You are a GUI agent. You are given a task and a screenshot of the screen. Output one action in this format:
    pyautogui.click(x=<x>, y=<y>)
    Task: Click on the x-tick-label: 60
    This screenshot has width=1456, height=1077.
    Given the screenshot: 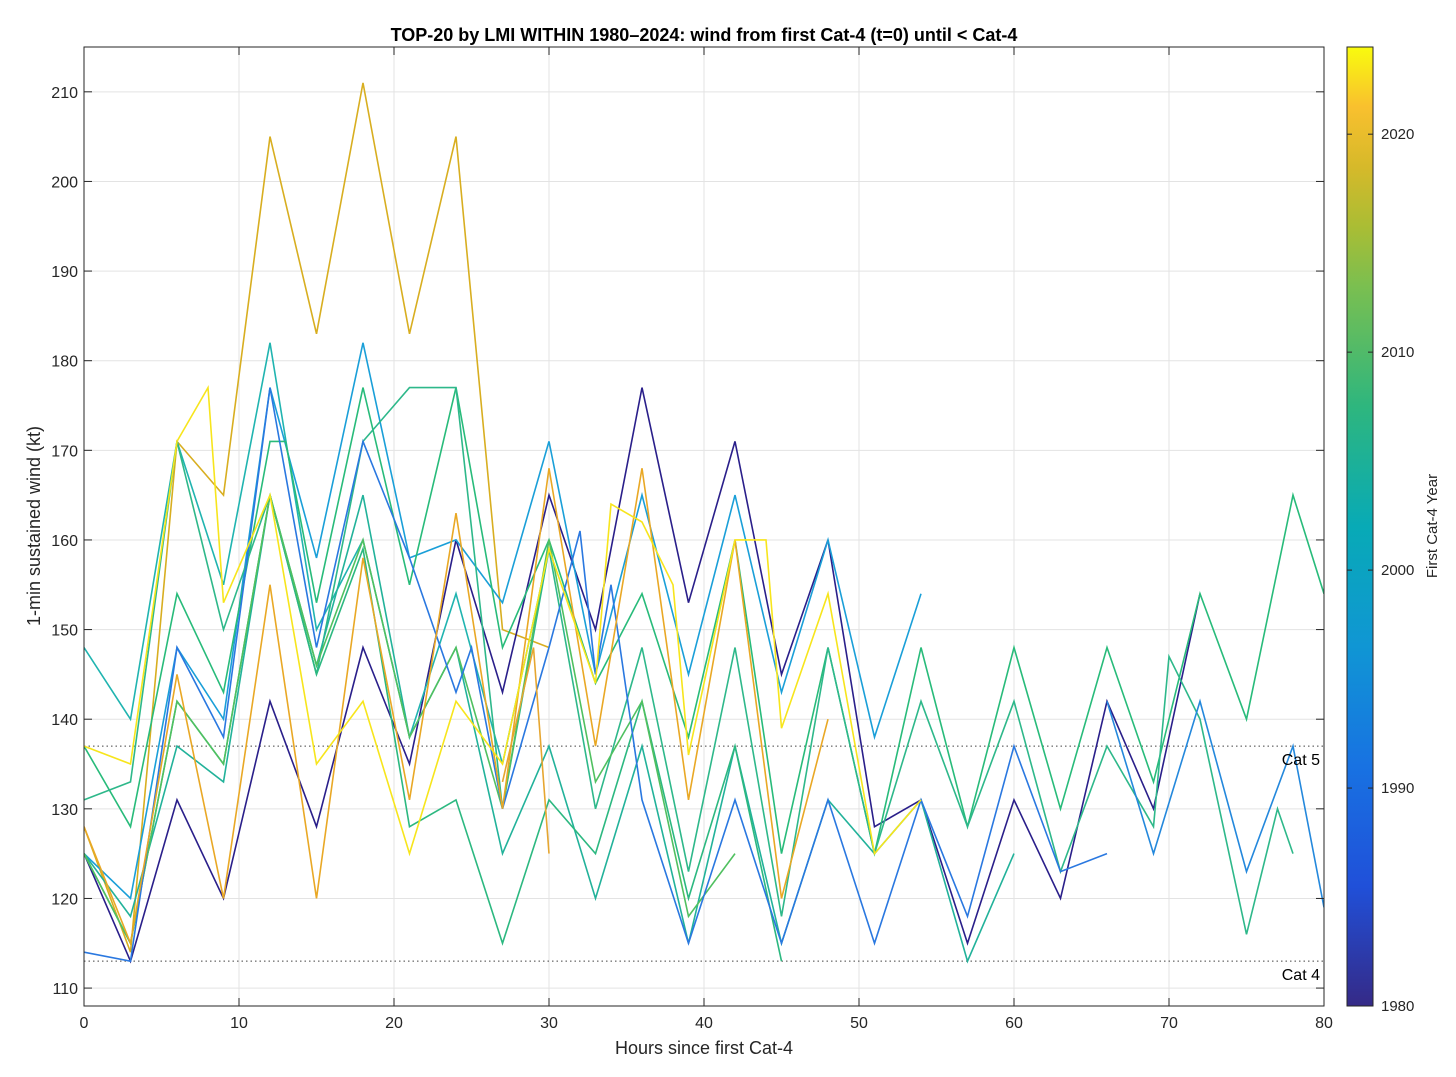 What is the action you would take?
    pyautogui.click(x=1014, y=1023)
    